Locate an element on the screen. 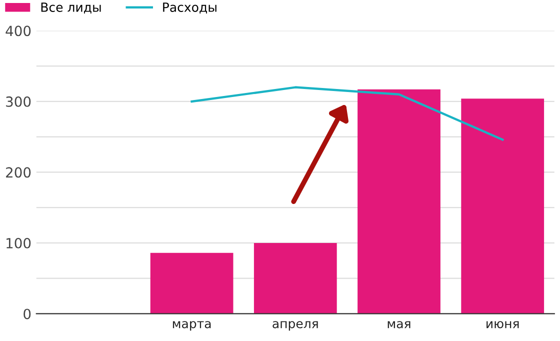  x-tick-label: мая is located at coordinates (399, 324).